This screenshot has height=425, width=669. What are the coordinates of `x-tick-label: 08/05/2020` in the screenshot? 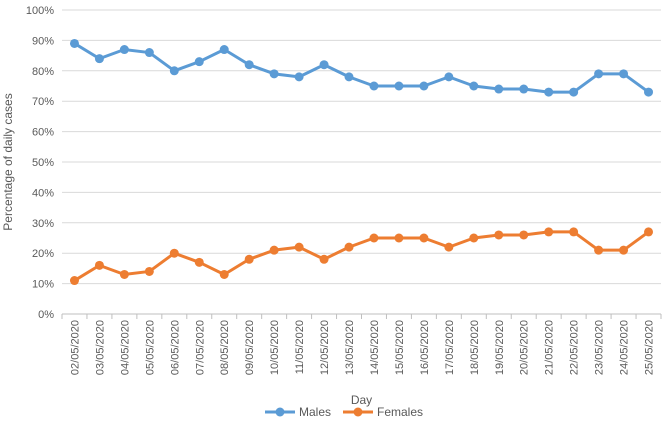 It's located at (225, 347).